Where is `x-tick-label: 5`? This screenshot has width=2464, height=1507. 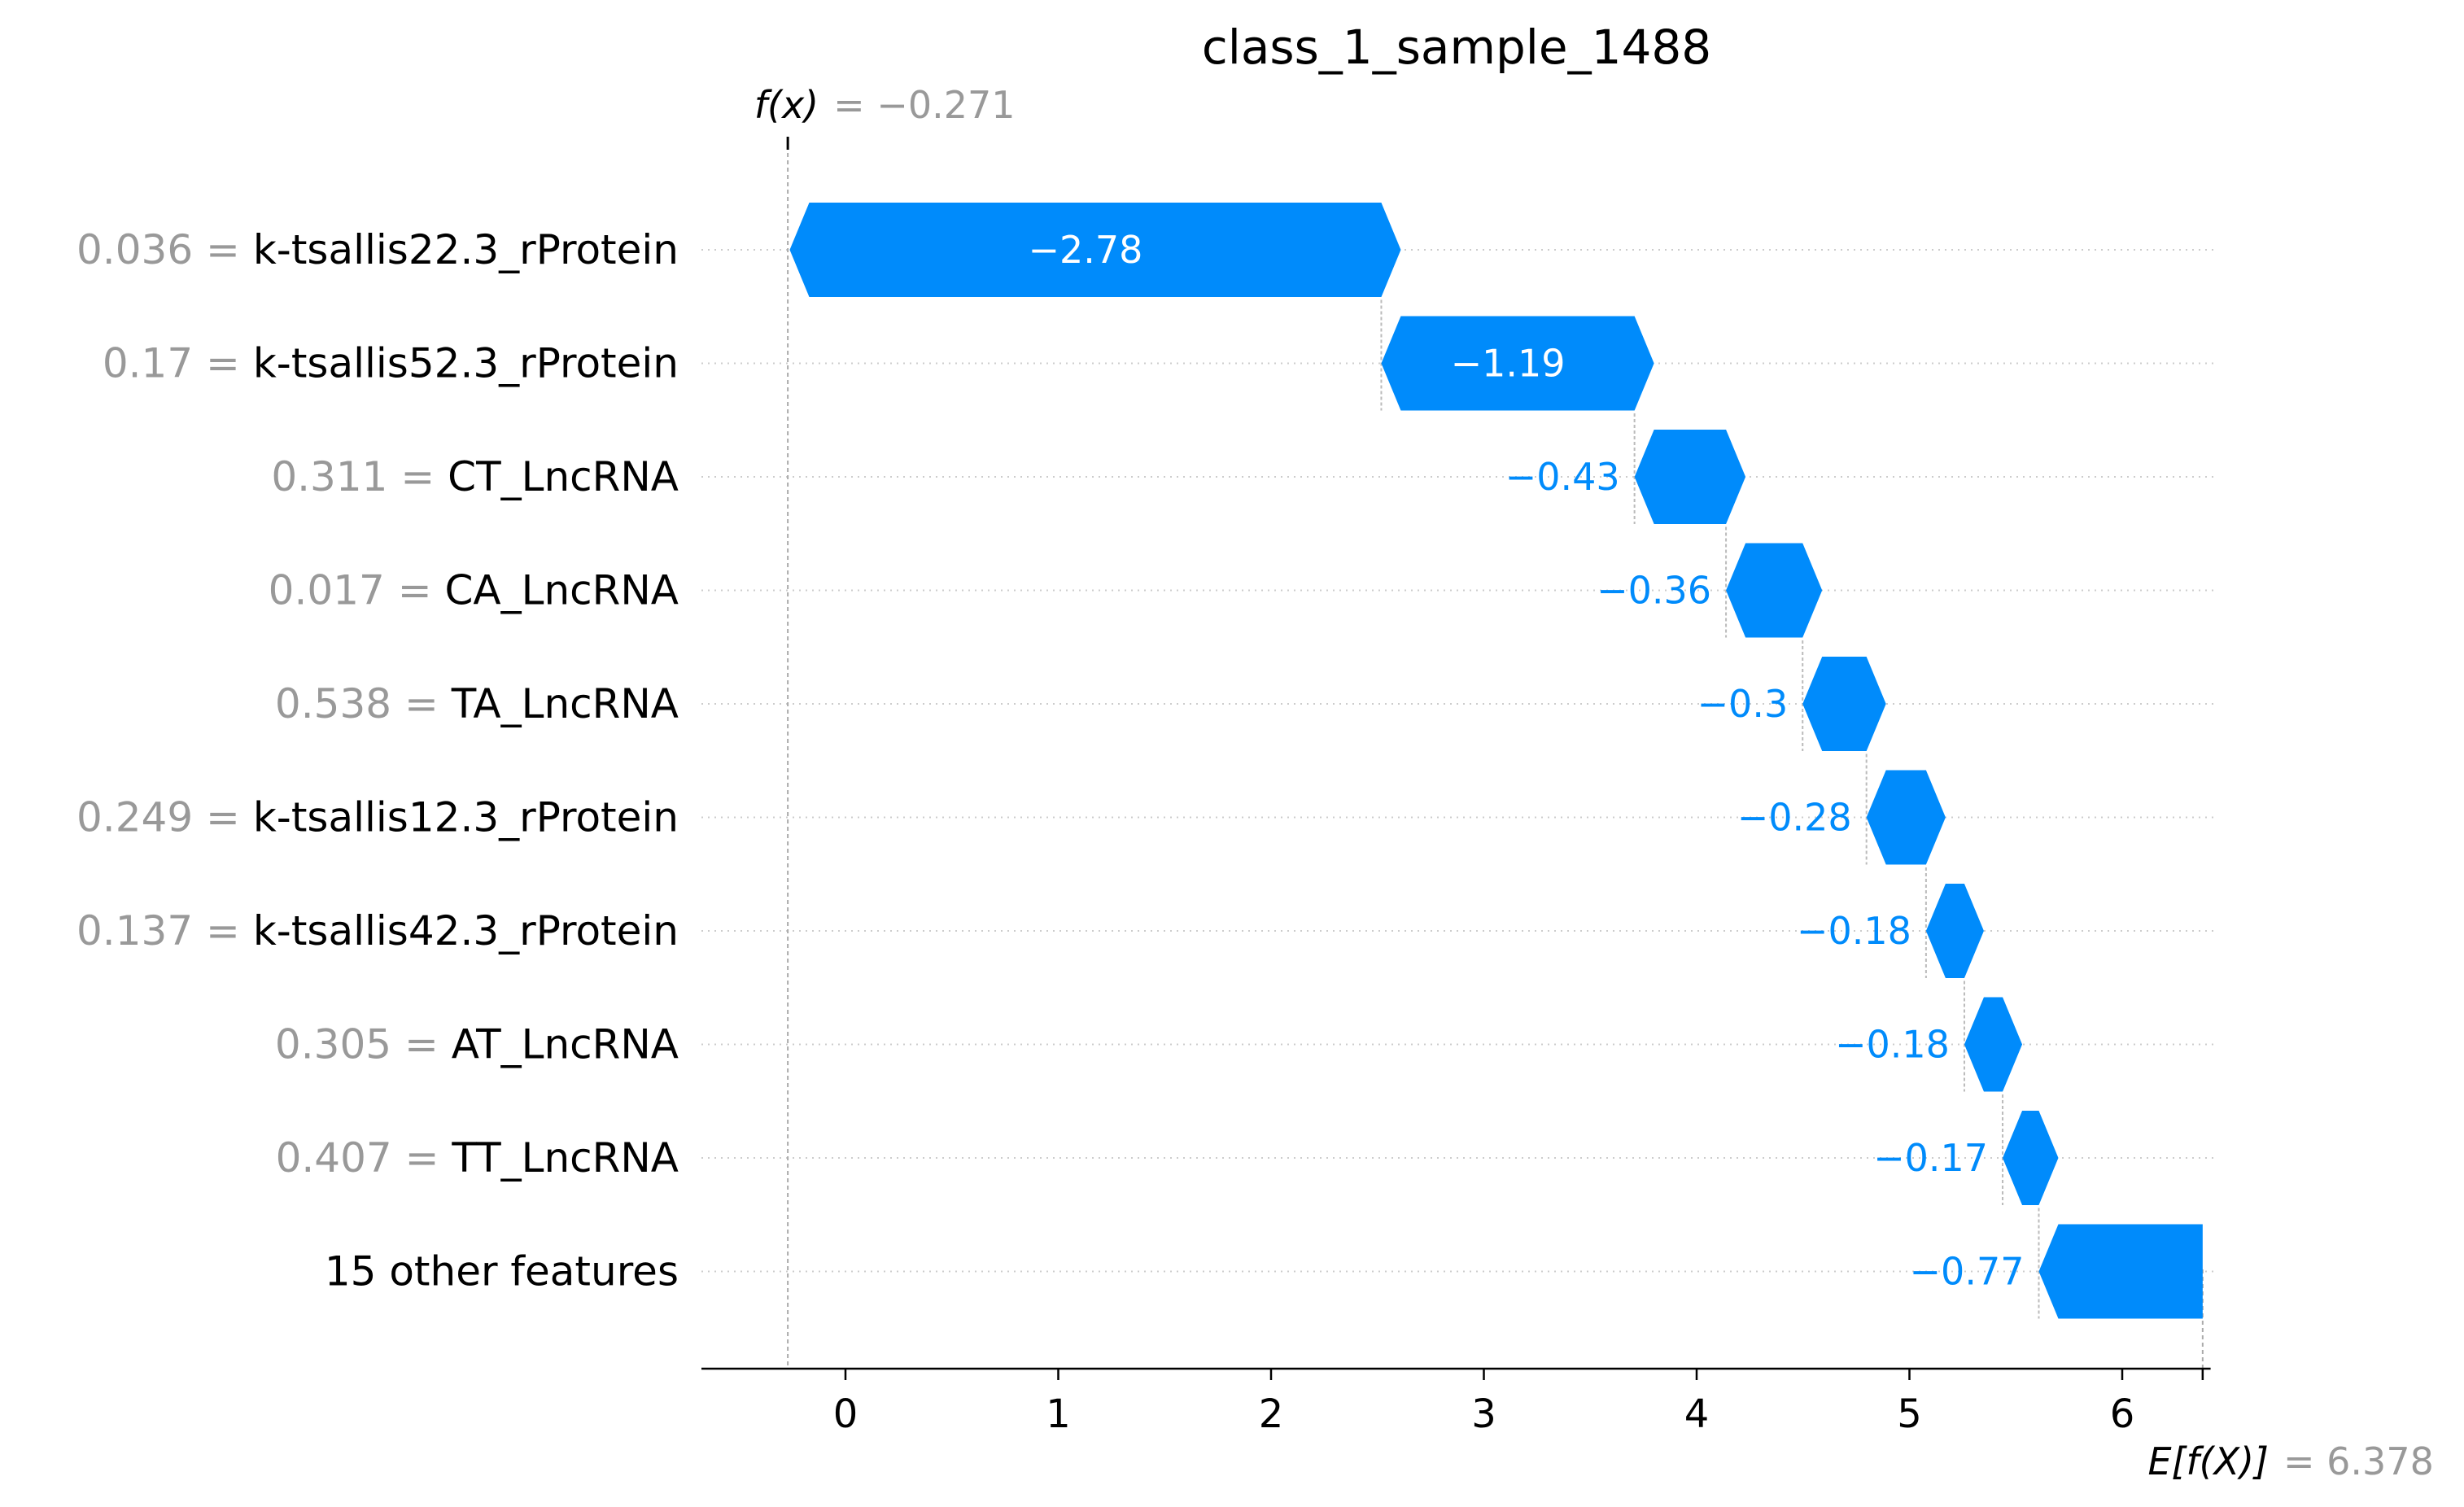
x-tick-label: 5 is located at coordinates (1910, 1414).